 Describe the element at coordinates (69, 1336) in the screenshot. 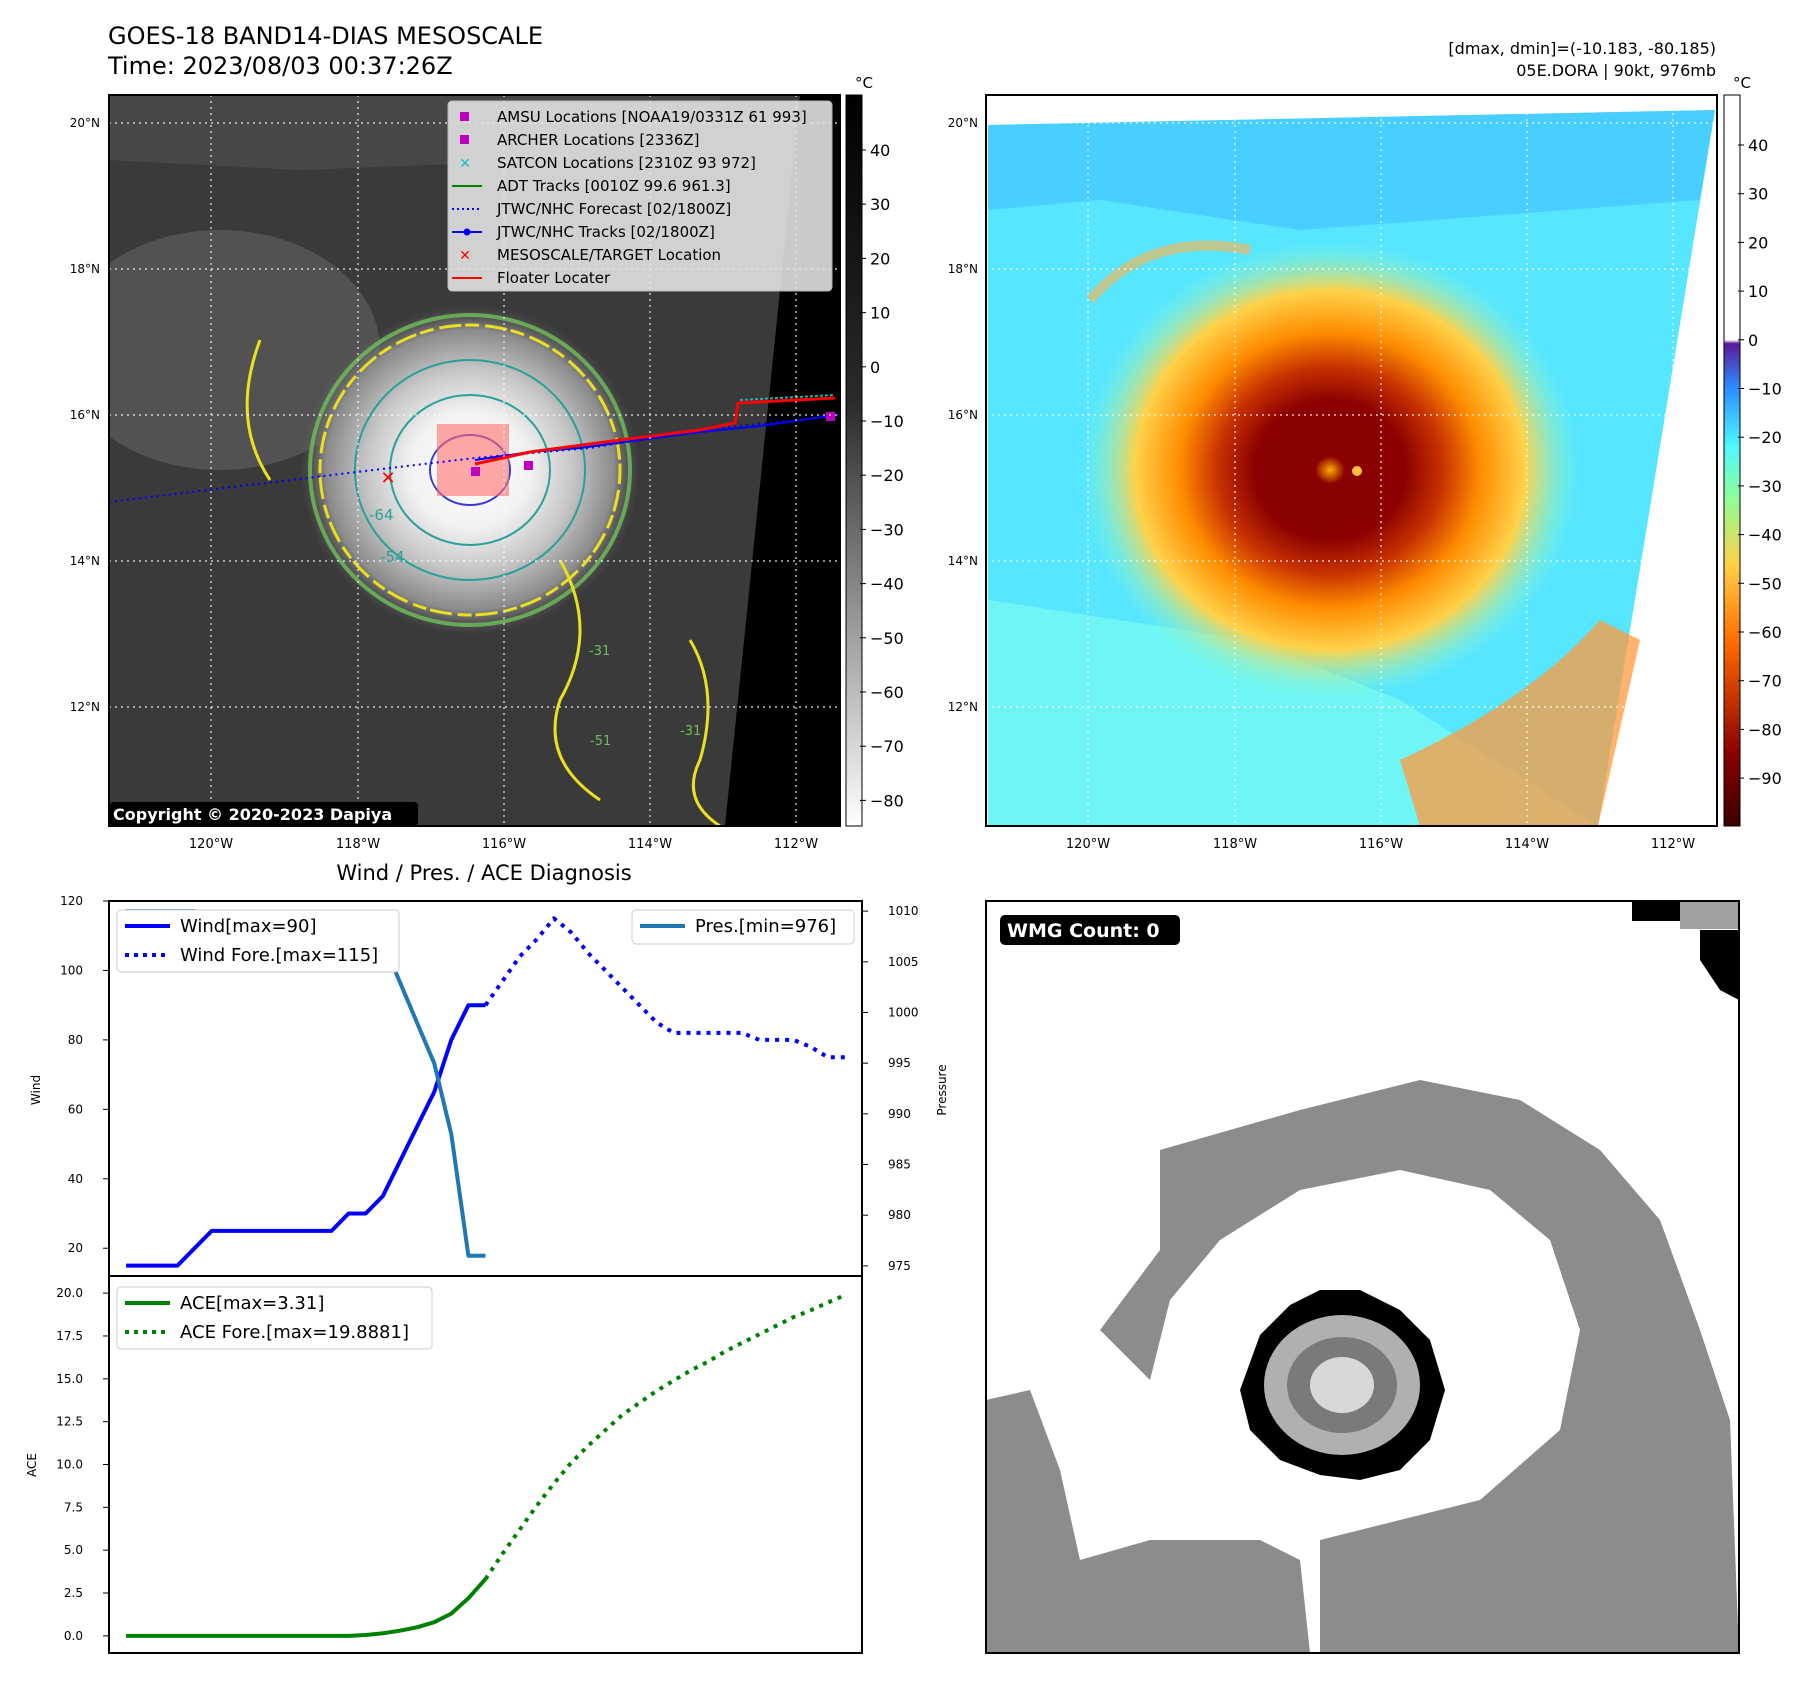

I see `y-tick-label: 17.5` at that location.